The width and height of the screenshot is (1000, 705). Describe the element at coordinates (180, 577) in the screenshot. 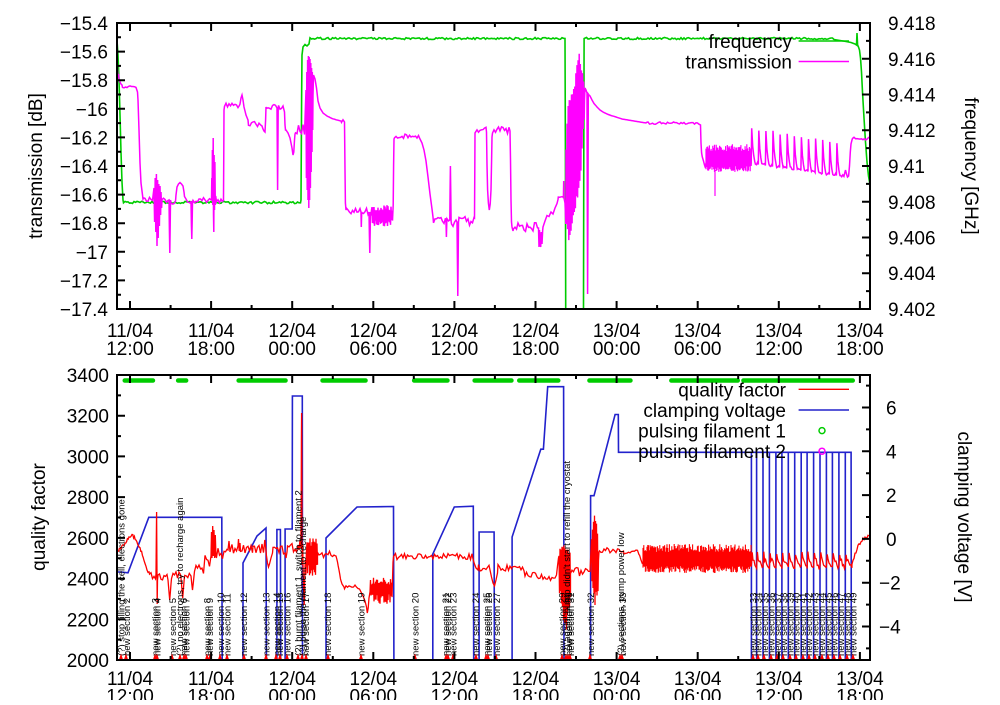

I see `svg-text:(?) no electrons, try to recha: (?) no electrons, try to recharge again` at that location.